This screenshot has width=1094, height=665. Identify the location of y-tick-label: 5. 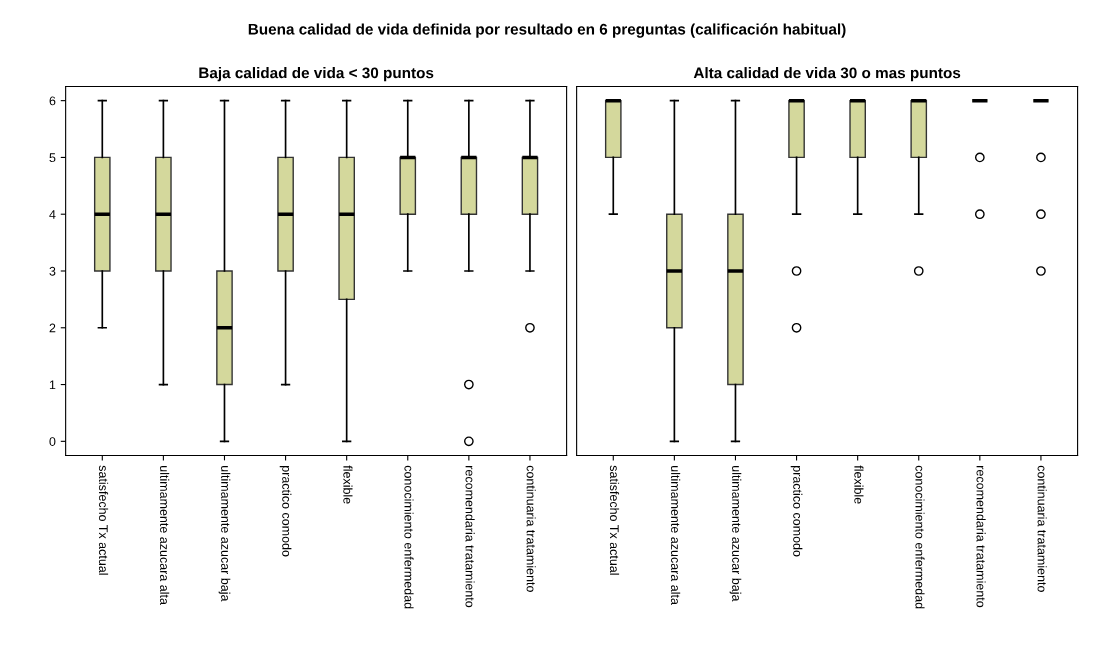
(52, 158).